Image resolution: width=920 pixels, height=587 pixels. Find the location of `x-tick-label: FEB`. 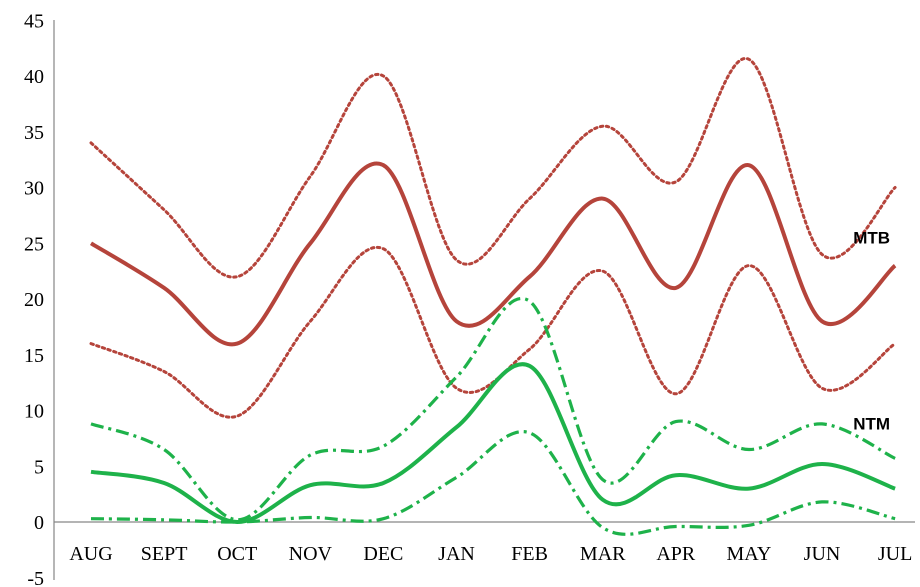

x-tick-label: FEB is located at coordinates (529, 554).